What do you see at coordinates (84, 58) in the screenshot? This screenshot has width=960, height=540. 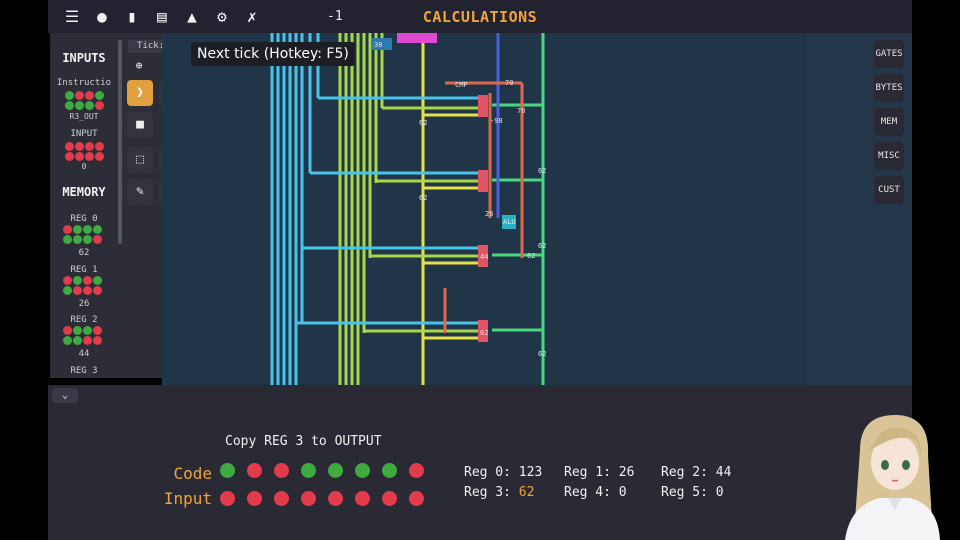 I see `inputs-heading: INPUTS` at bounding box center [84, 58].